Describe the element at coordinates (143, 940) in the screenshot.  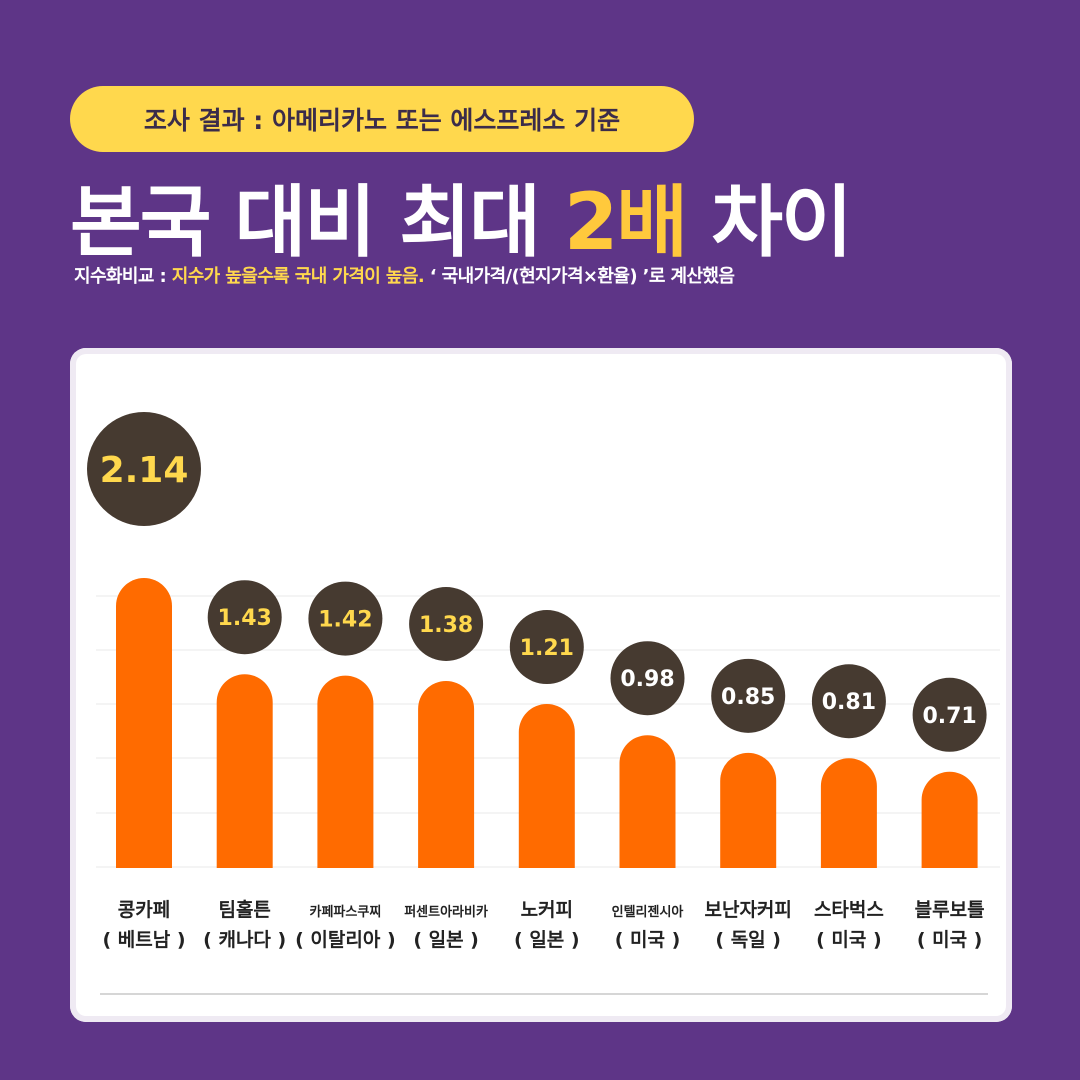
I see `country-label: ( 베트남 )` at that location.